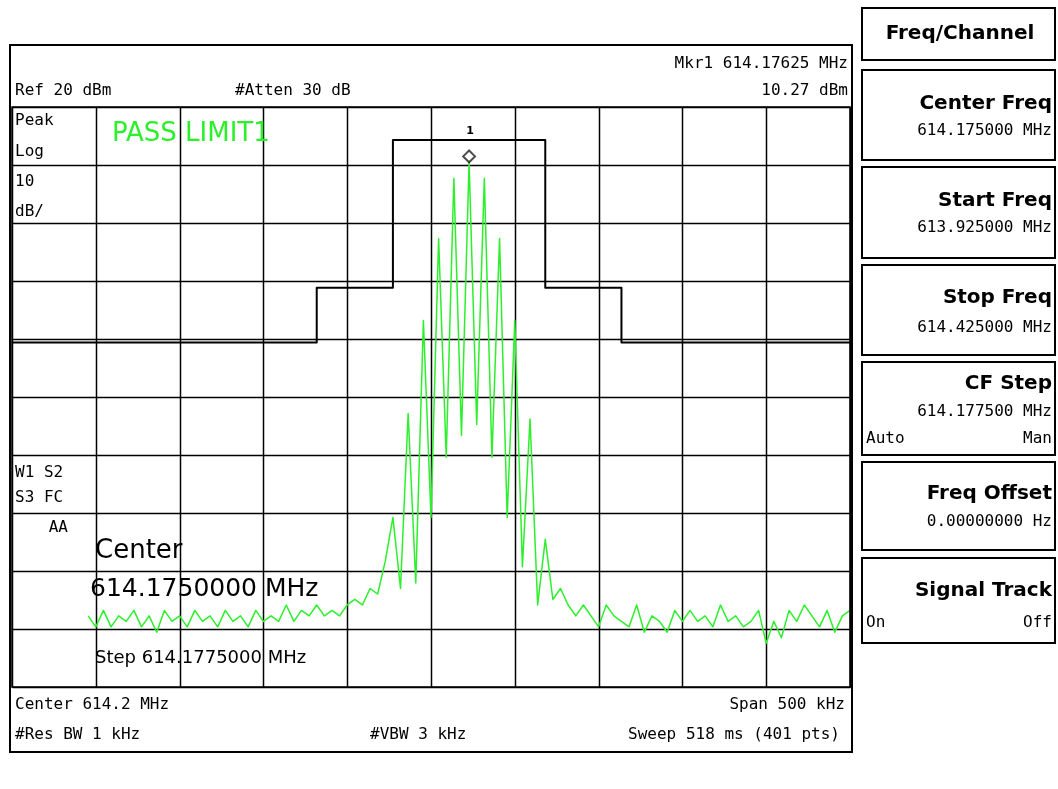 The height and width of the screenshot is (789, 1058). I want to click on text: Stop Freq, so click(997, 296).